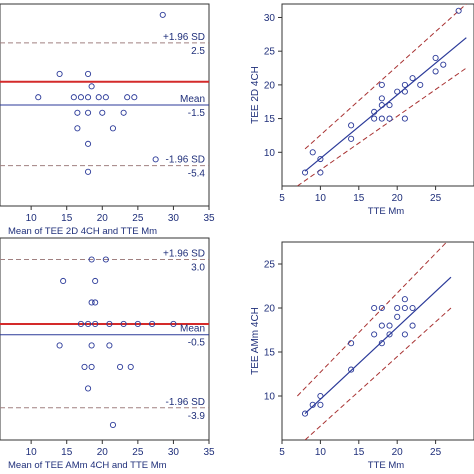 This screenshot has height=474, width=474. Describe the element at coordinates (386, 211) in the screenshot. I see `x-axis-label: TTE Mm` at that location.